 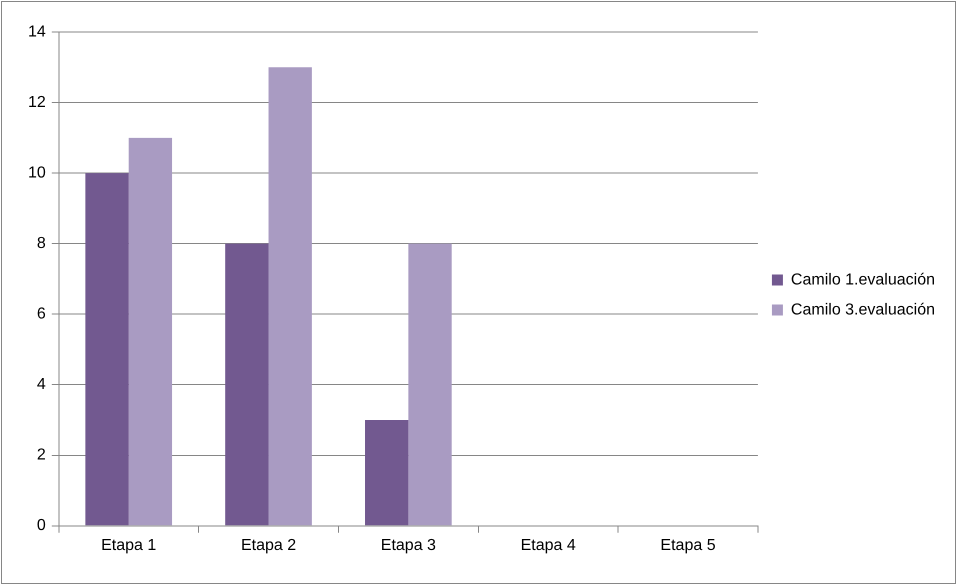 I want to click on y-tick-label: 8, so click(x=41, y=243).